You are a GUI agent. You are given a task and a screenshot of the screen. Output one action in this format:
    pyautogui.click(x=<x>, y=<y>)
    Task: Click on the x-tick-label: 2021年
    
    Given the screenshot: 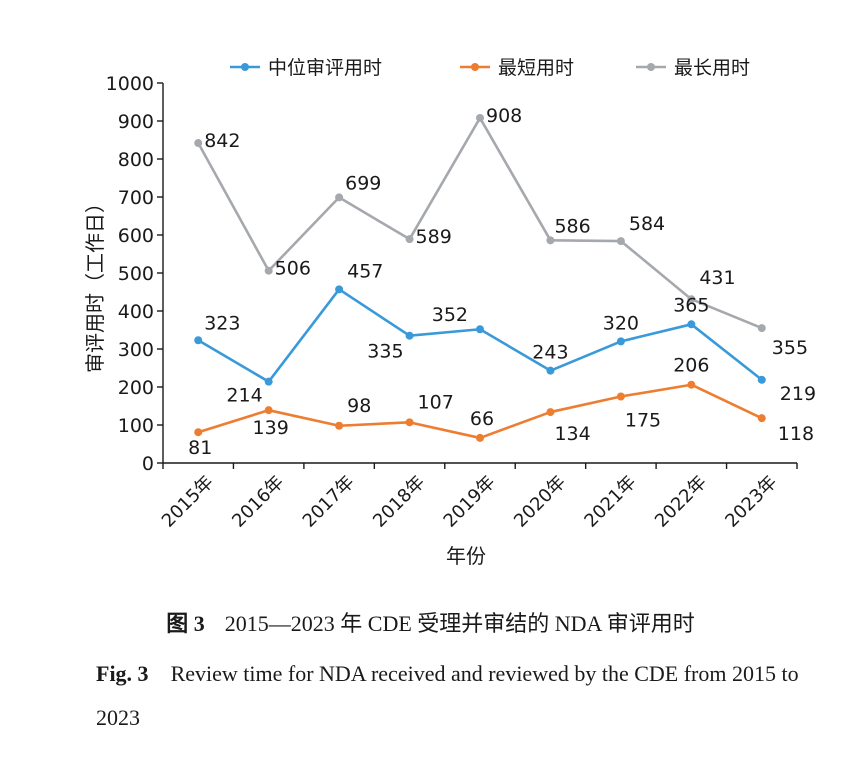 What is the action you would take?
    pyautogui.click(x=610, y=502)
    